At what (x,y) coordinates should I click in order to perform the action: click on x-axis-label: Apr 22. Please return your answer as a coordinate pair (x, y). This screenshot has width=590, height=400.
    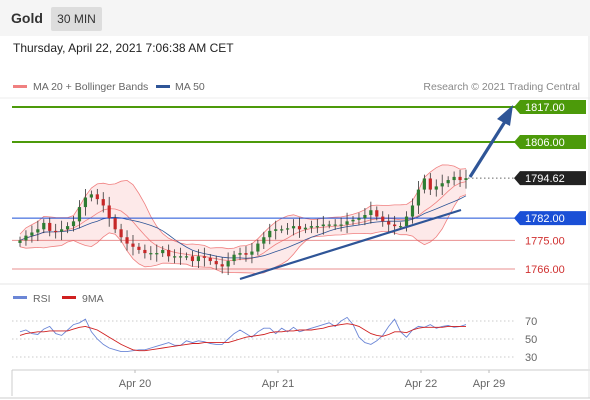
    Looking at the image, I should click on (421, 384).